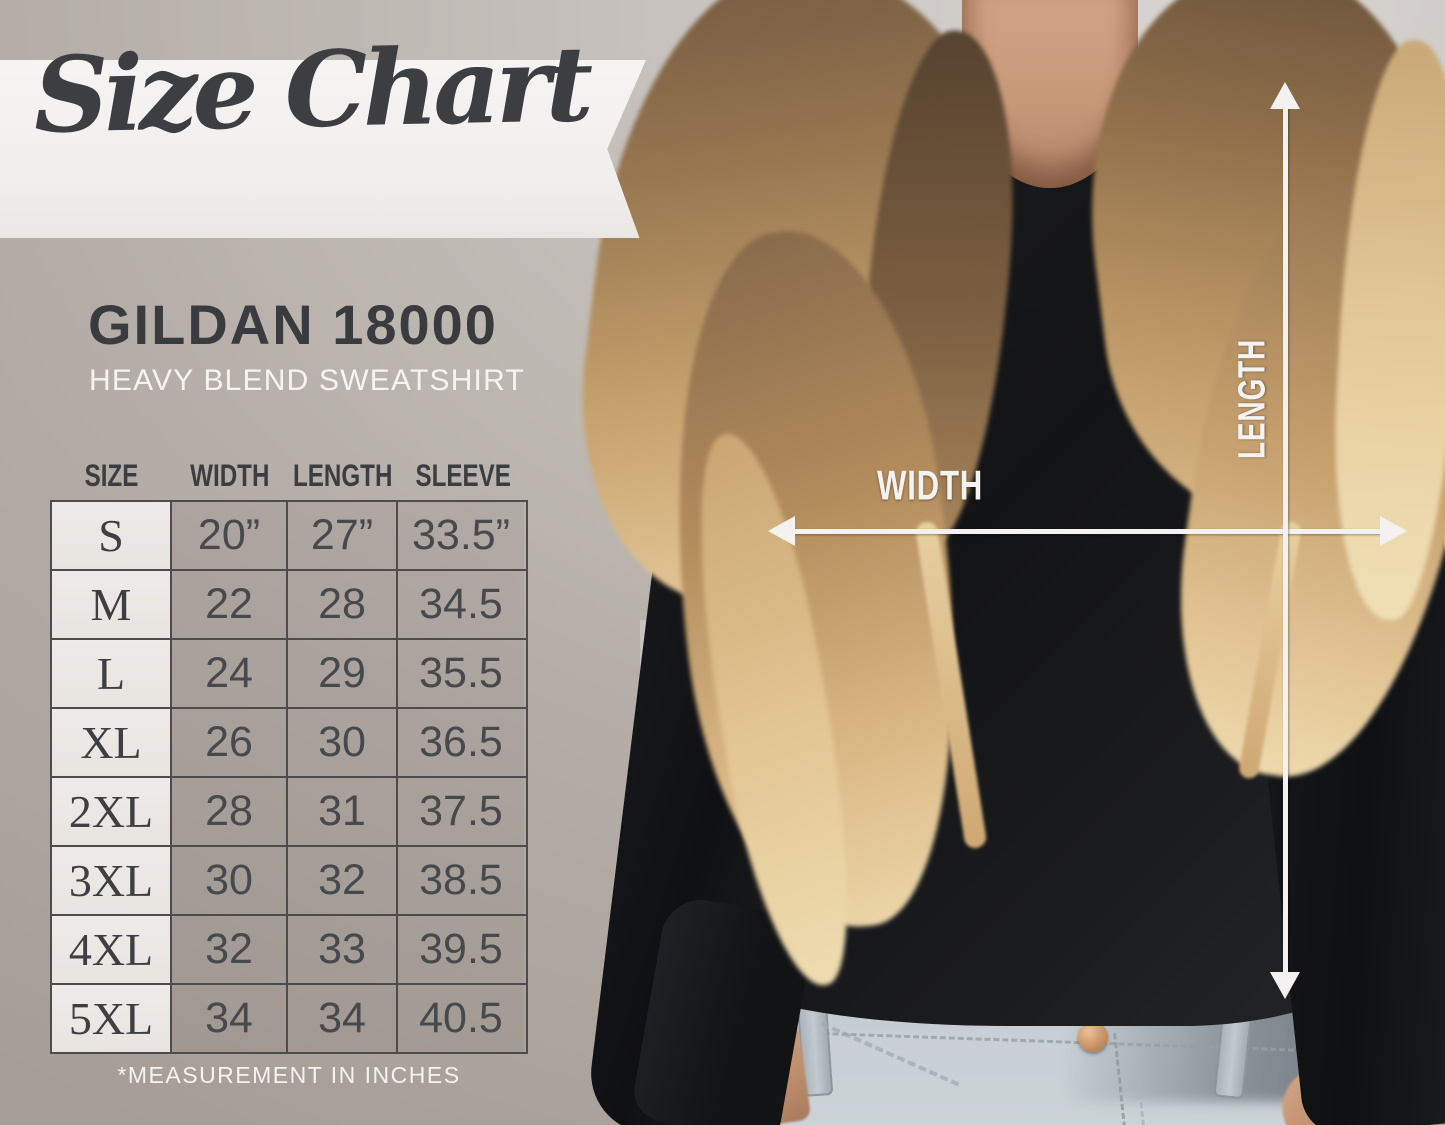  I want to click on size-table-header: SIZE WIDTH LENGTH SLEEVE, so click(289, 476).